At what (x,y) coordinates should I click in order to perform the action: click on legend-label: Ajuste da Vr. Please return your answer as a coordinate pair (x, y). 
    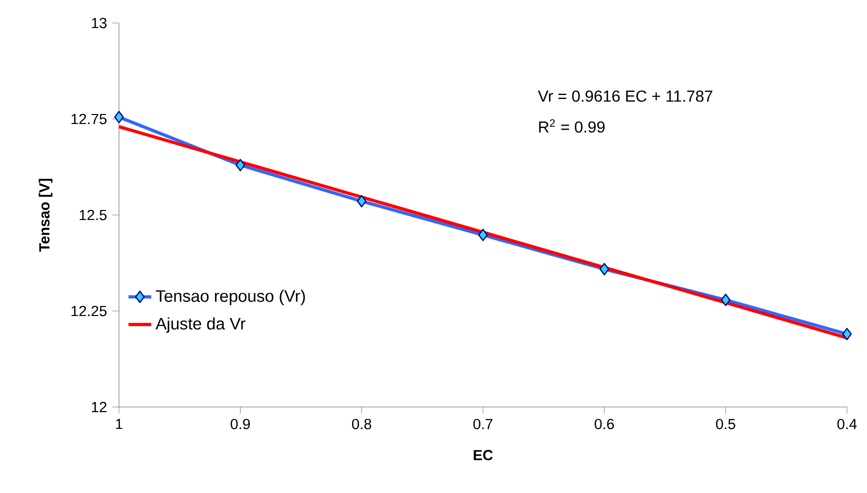
    Looking at the image, I should click on (201, 325).